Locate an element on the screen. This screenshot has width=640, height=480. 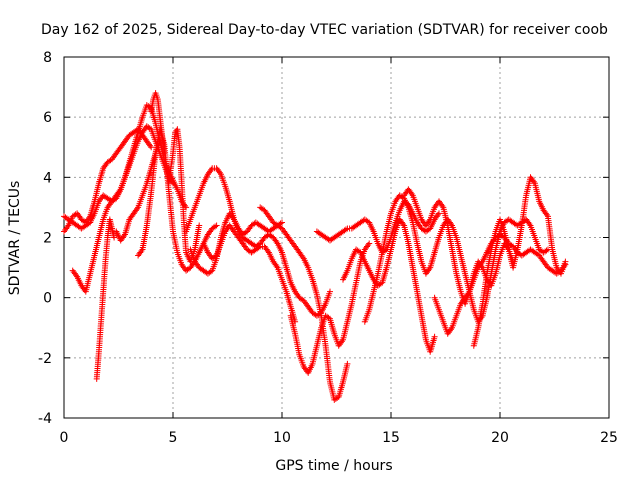
y-tick-label: -2 is located at coordinates (45, 359).